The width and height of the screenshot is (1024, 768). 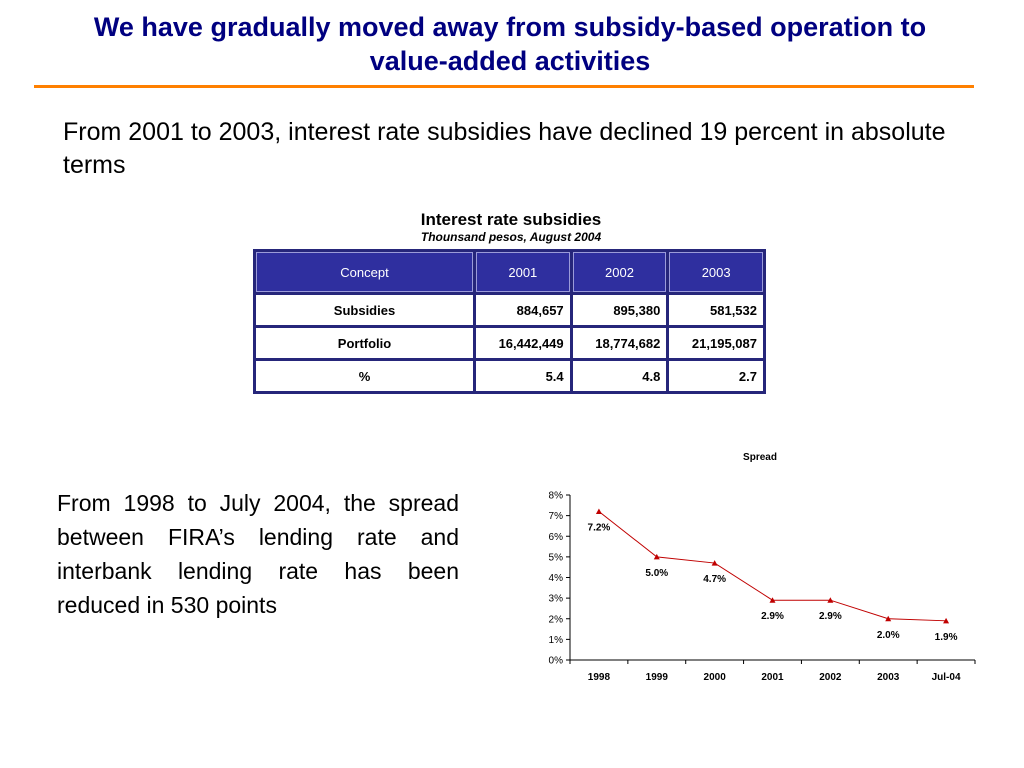 I want to click on cell-value: 4.8, so click(x=619, y=376).